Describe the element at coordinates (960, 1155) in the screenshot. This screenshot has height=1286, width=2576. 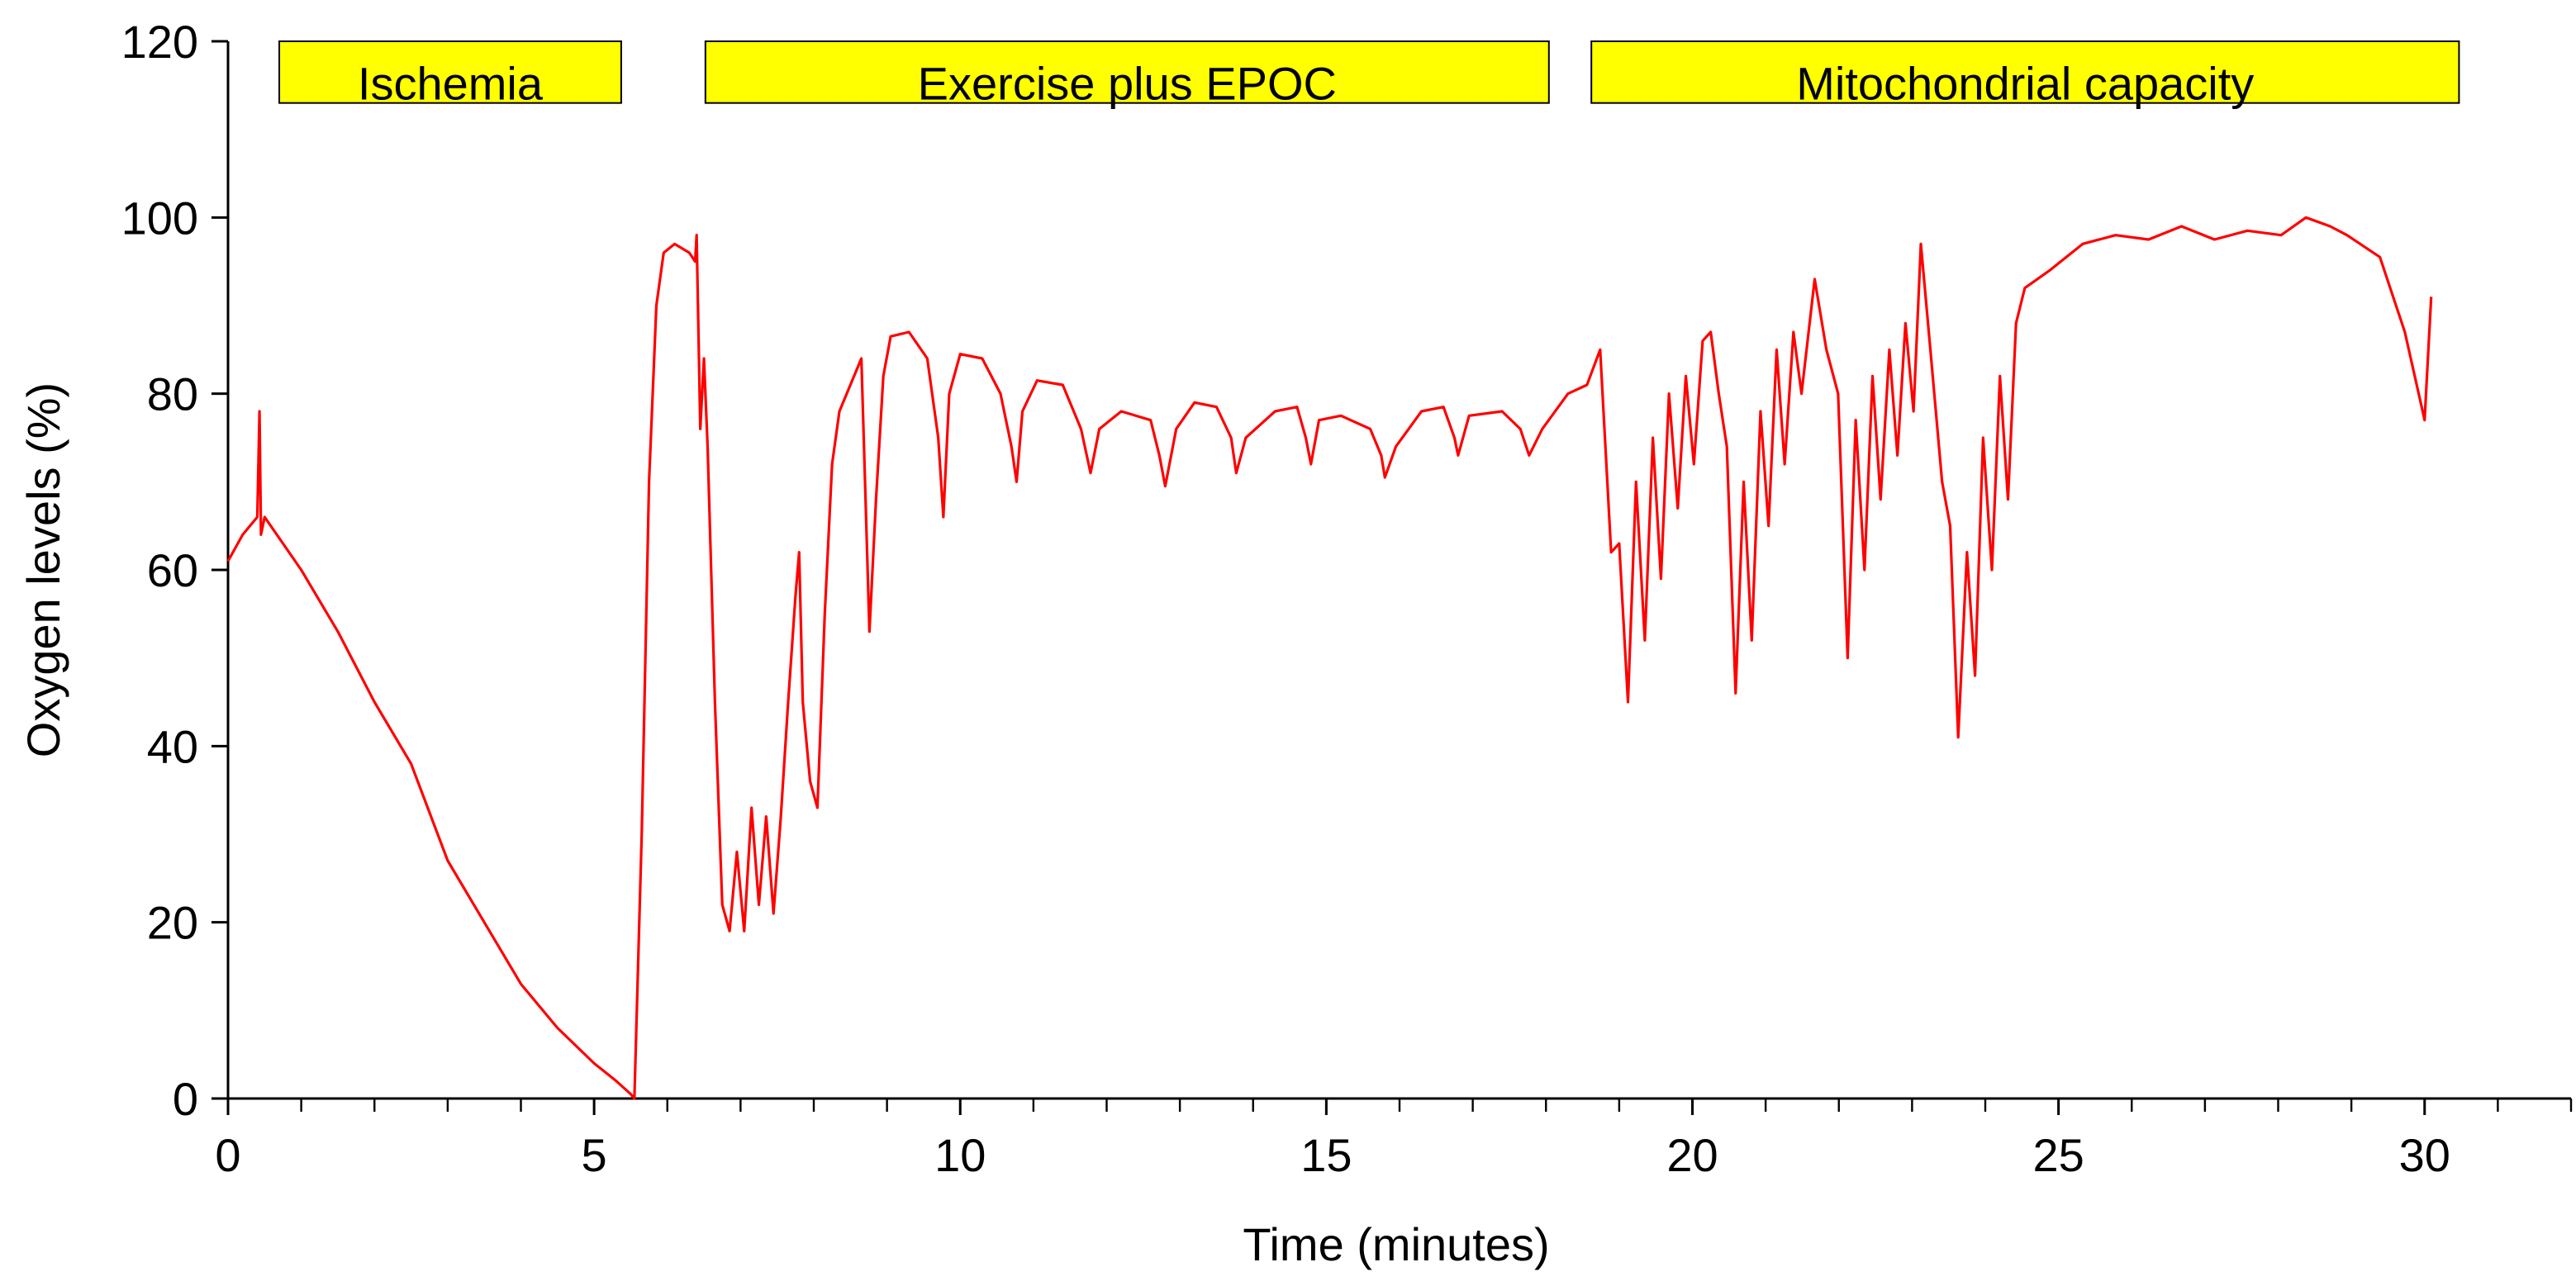
I see `x-tick-label: 10` at that location.